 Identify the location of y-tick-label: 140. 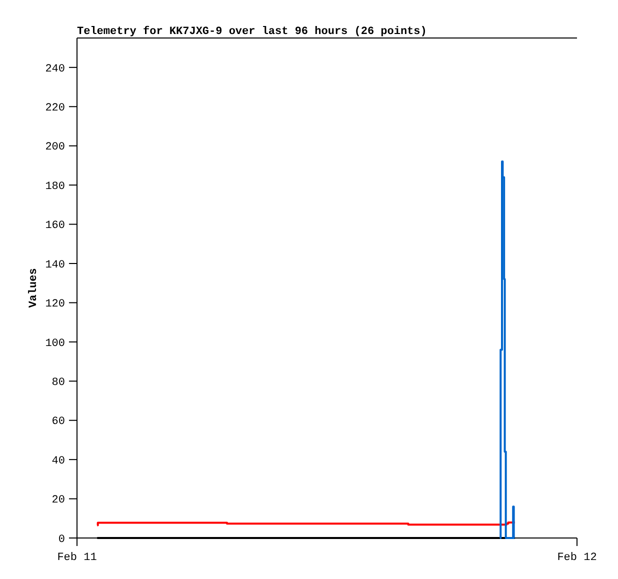
(55, 265).